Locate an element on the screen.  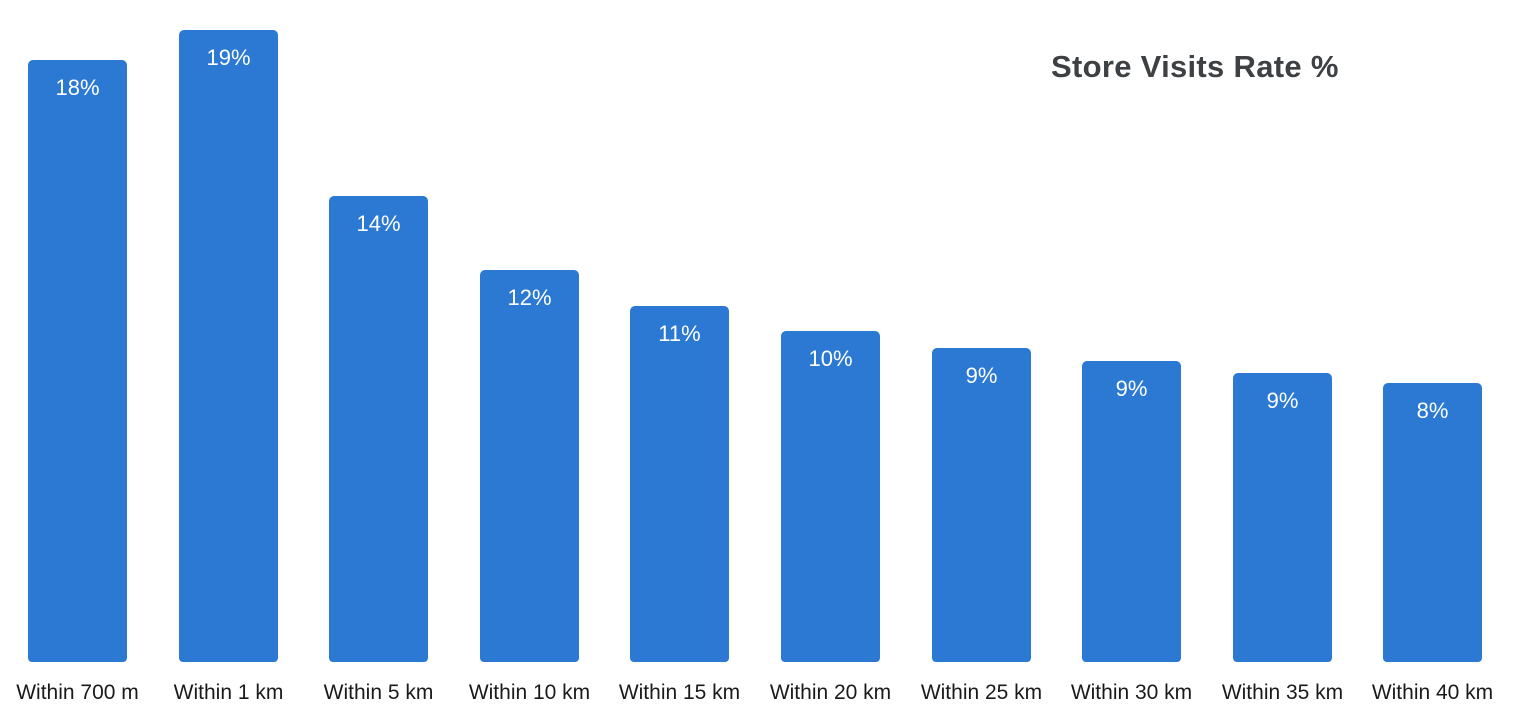
bar-value-label: 12% is located at coordinates (529, 297).